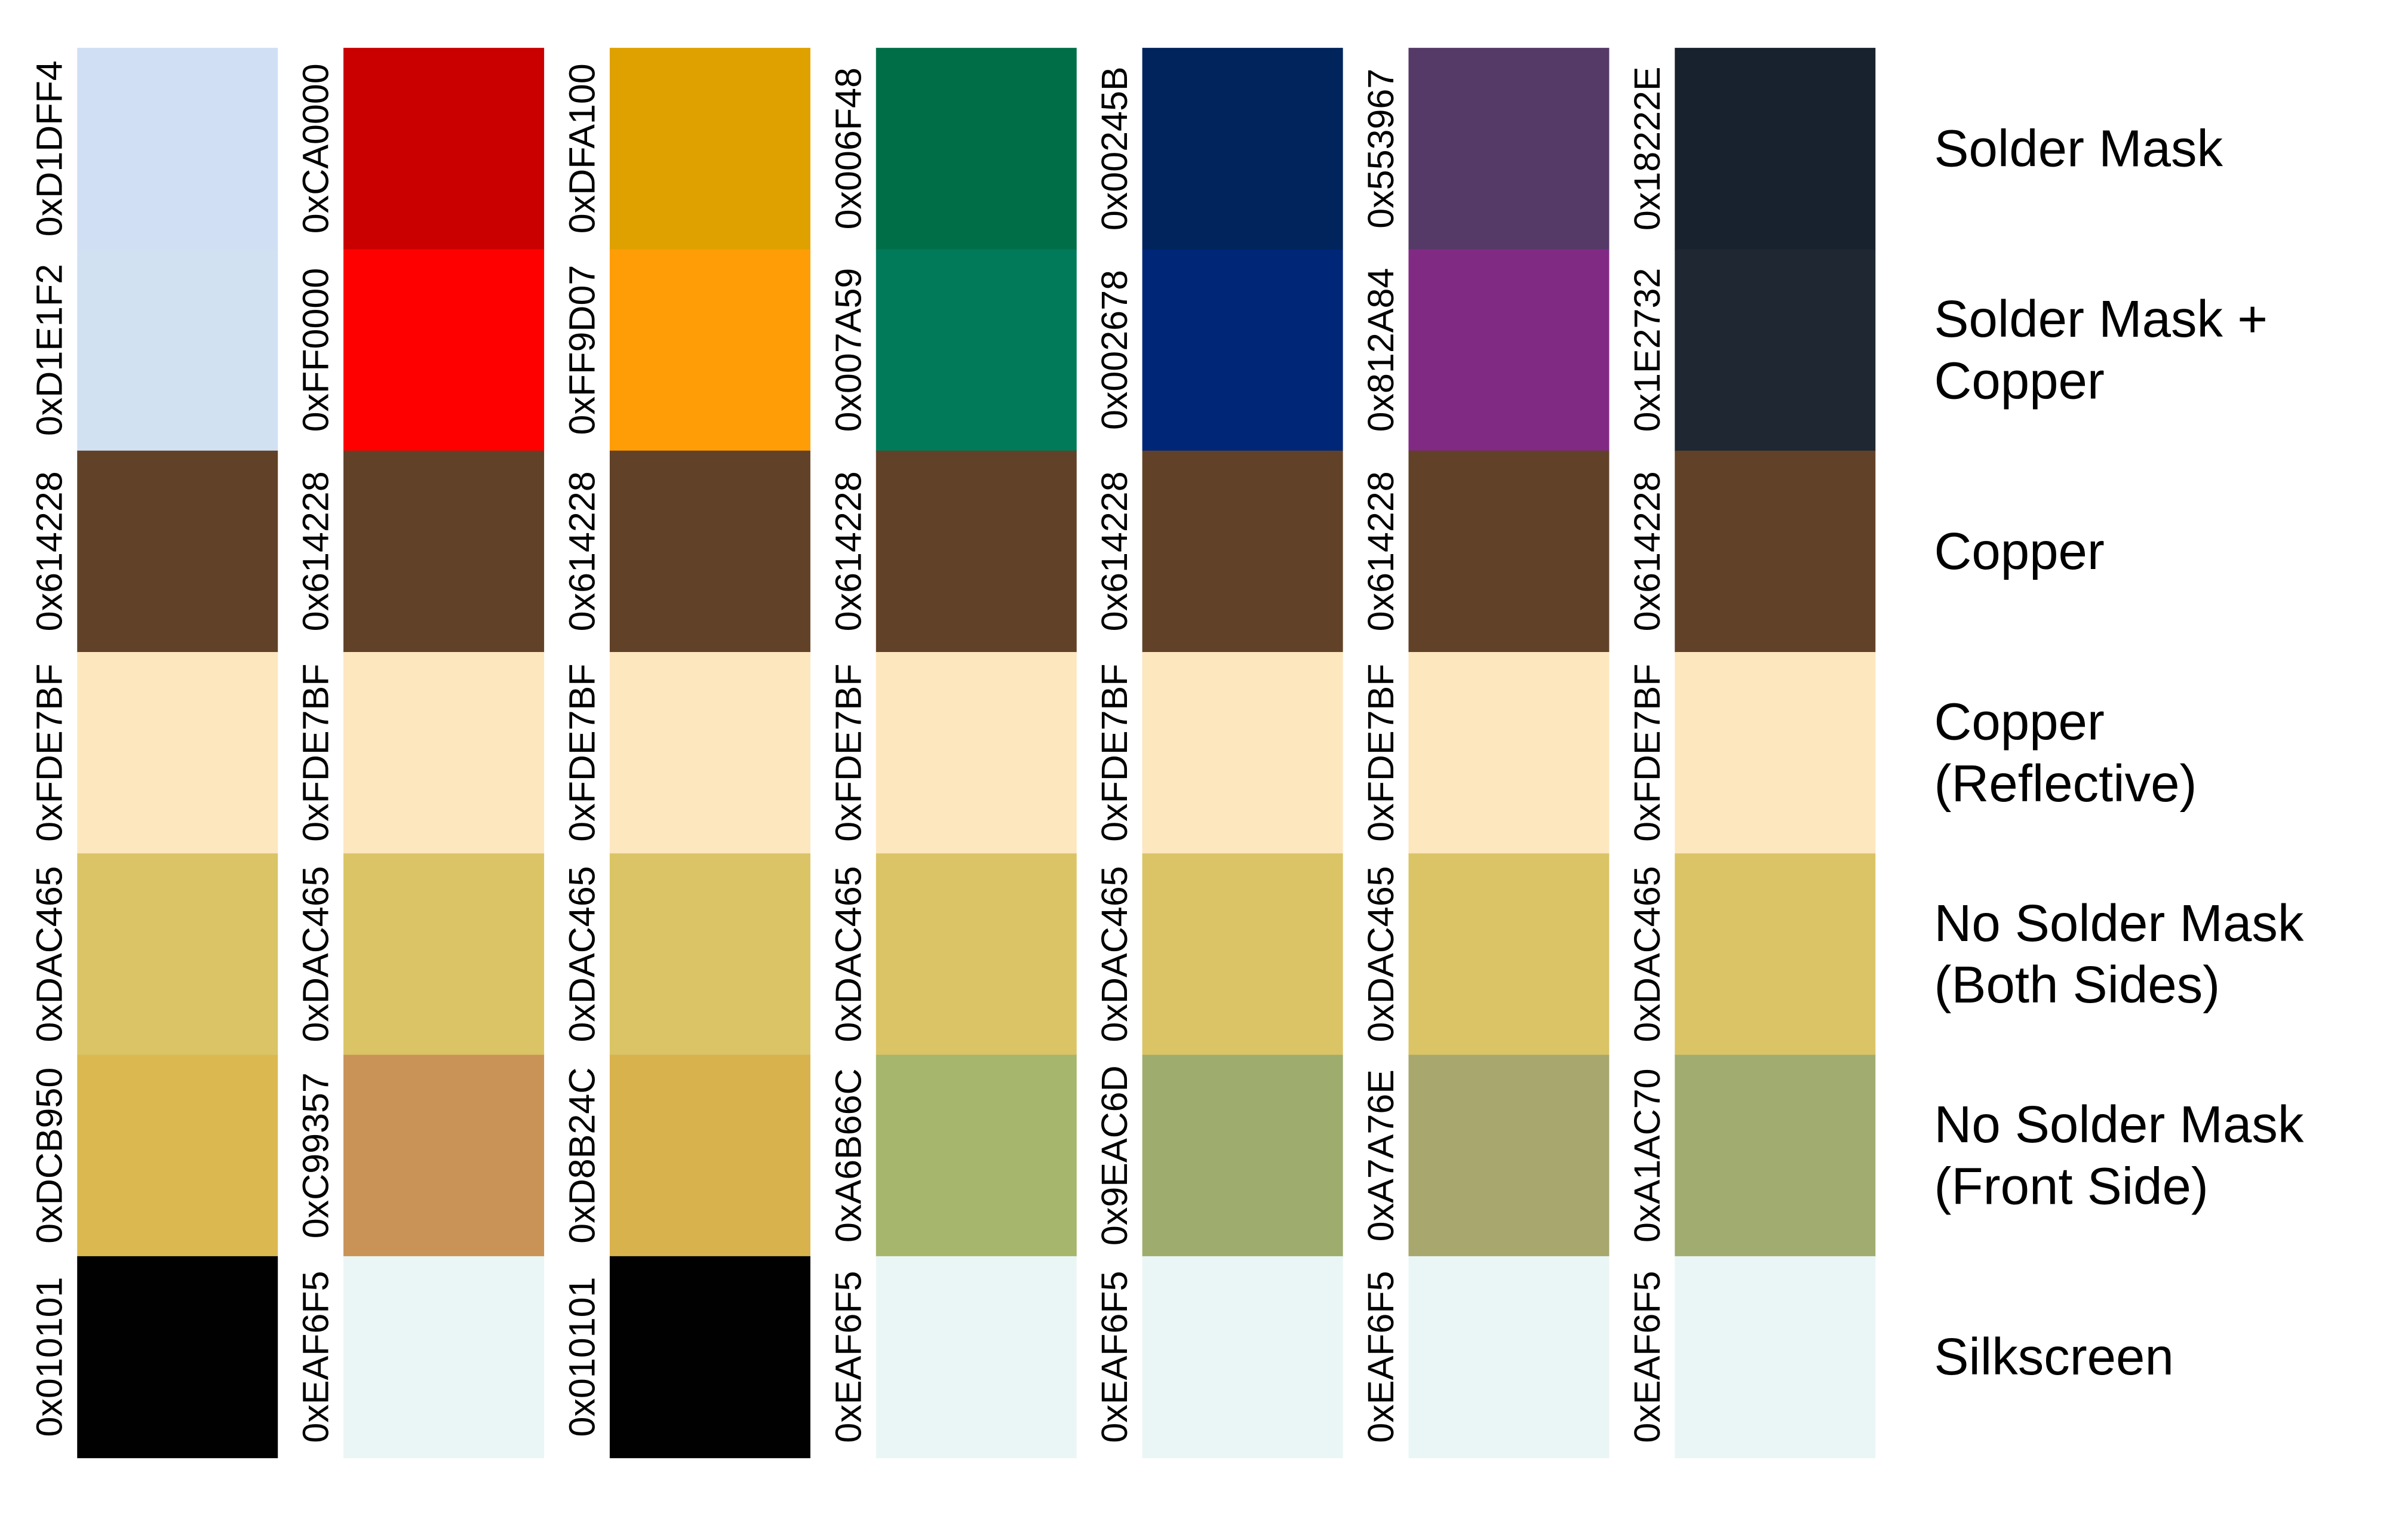 The width and height of the screenshot is (2408, 1516). I want to click on swatch-hex-label: 0x00245B, so click(1114, 148).